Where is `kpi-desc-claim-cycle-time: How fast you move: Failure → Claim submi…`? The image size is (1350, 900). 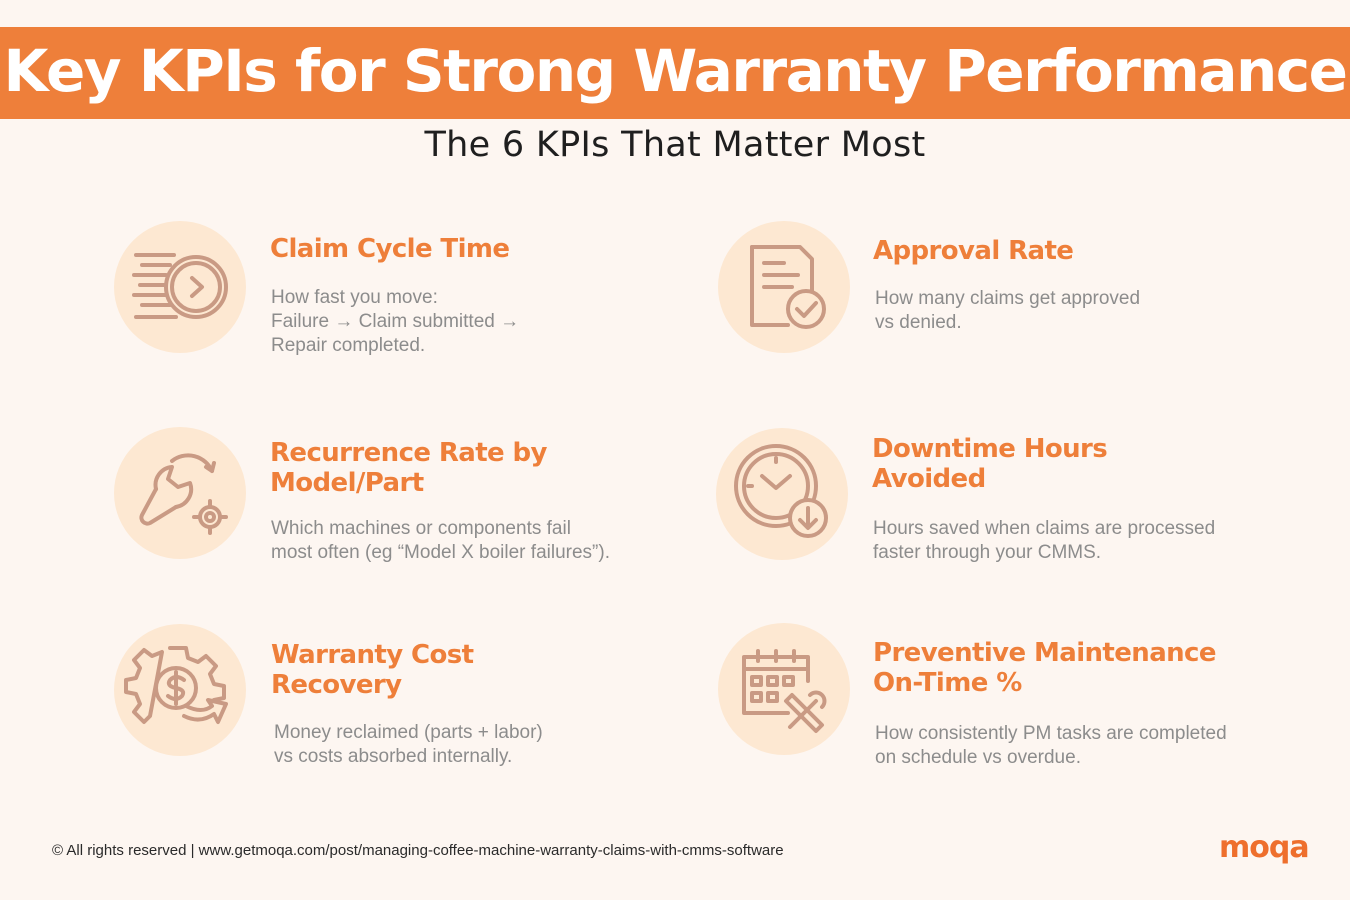 kpi-desc-claim-cycle-time: How fast you move: Failure → Claim submi… is located at coordinates (395, 321).